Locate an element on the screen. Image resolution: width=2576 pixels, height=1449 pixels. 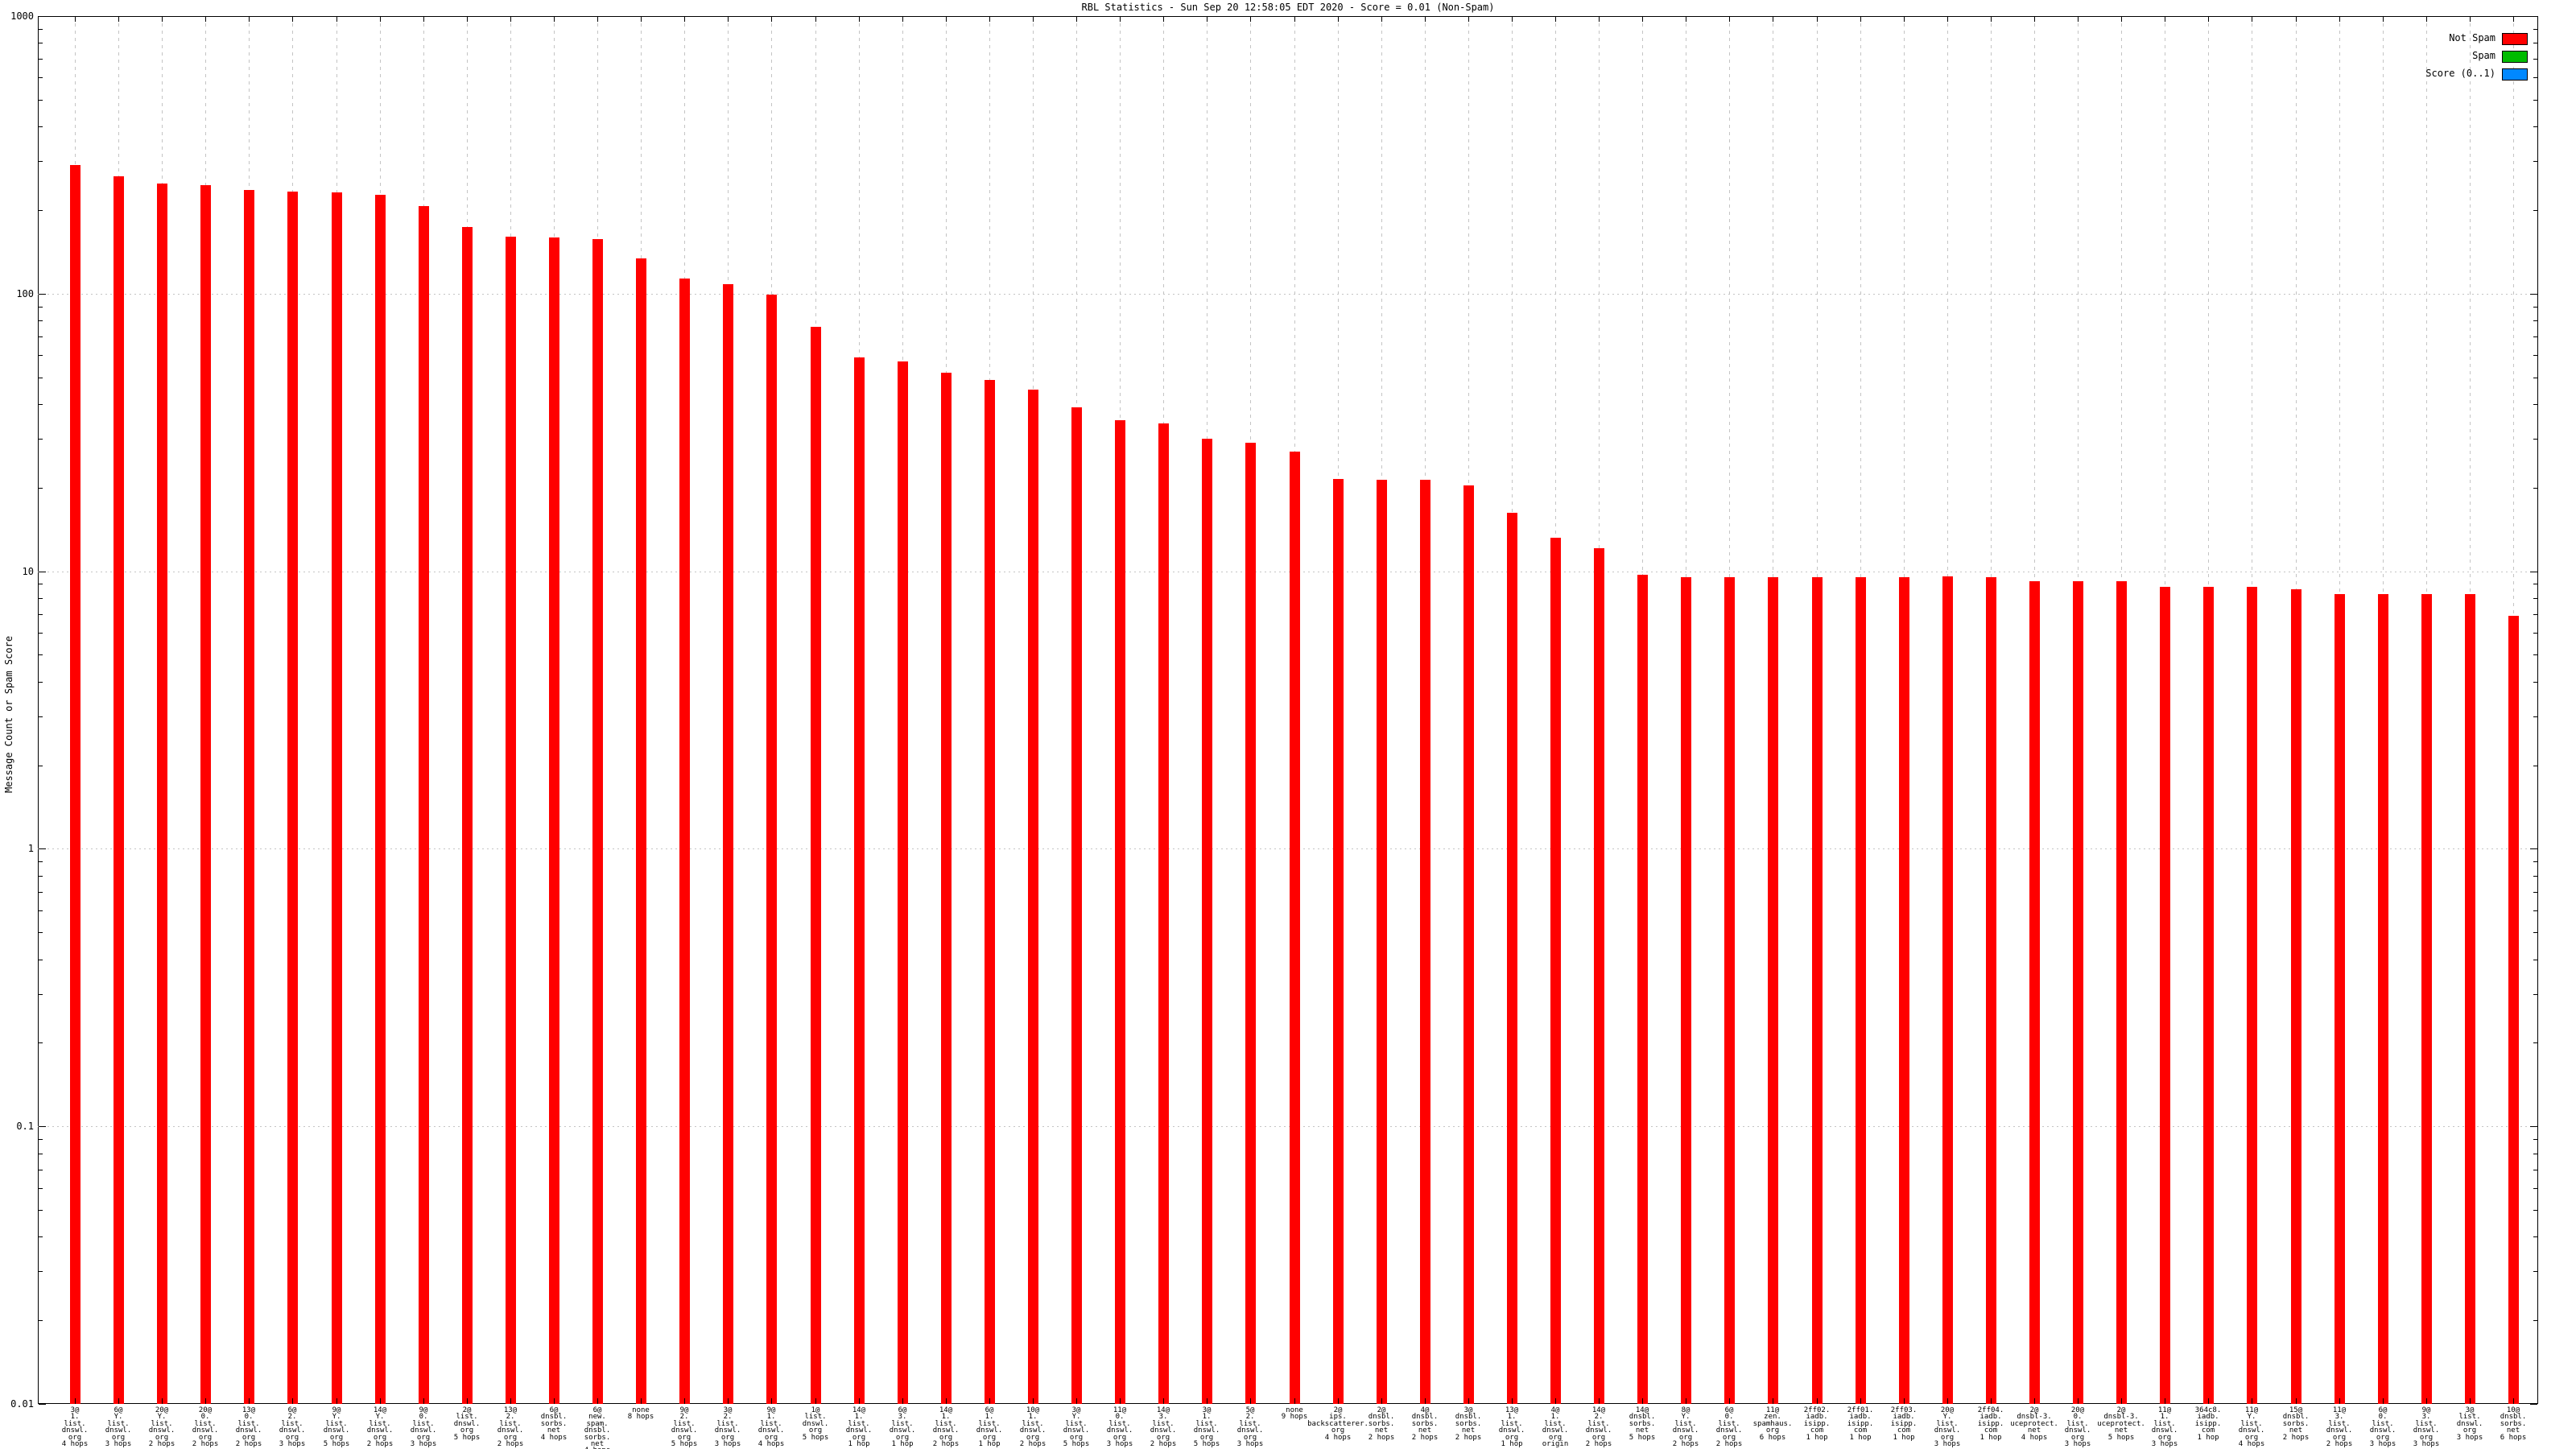
x-category-label: 11@ Y. list. dnswl. org 4 hops is located at coordinates (2251, 1427).